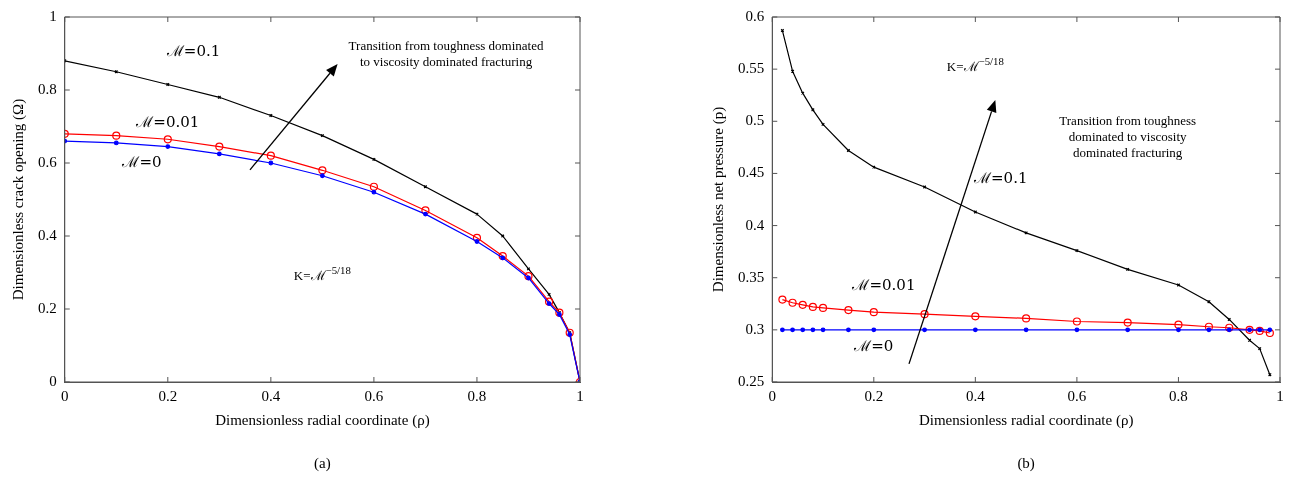  What do you see at coordinates (751, 276) in the screenshot?
I see `y-tick-label: 0.35` at bounding box center [751, 276].